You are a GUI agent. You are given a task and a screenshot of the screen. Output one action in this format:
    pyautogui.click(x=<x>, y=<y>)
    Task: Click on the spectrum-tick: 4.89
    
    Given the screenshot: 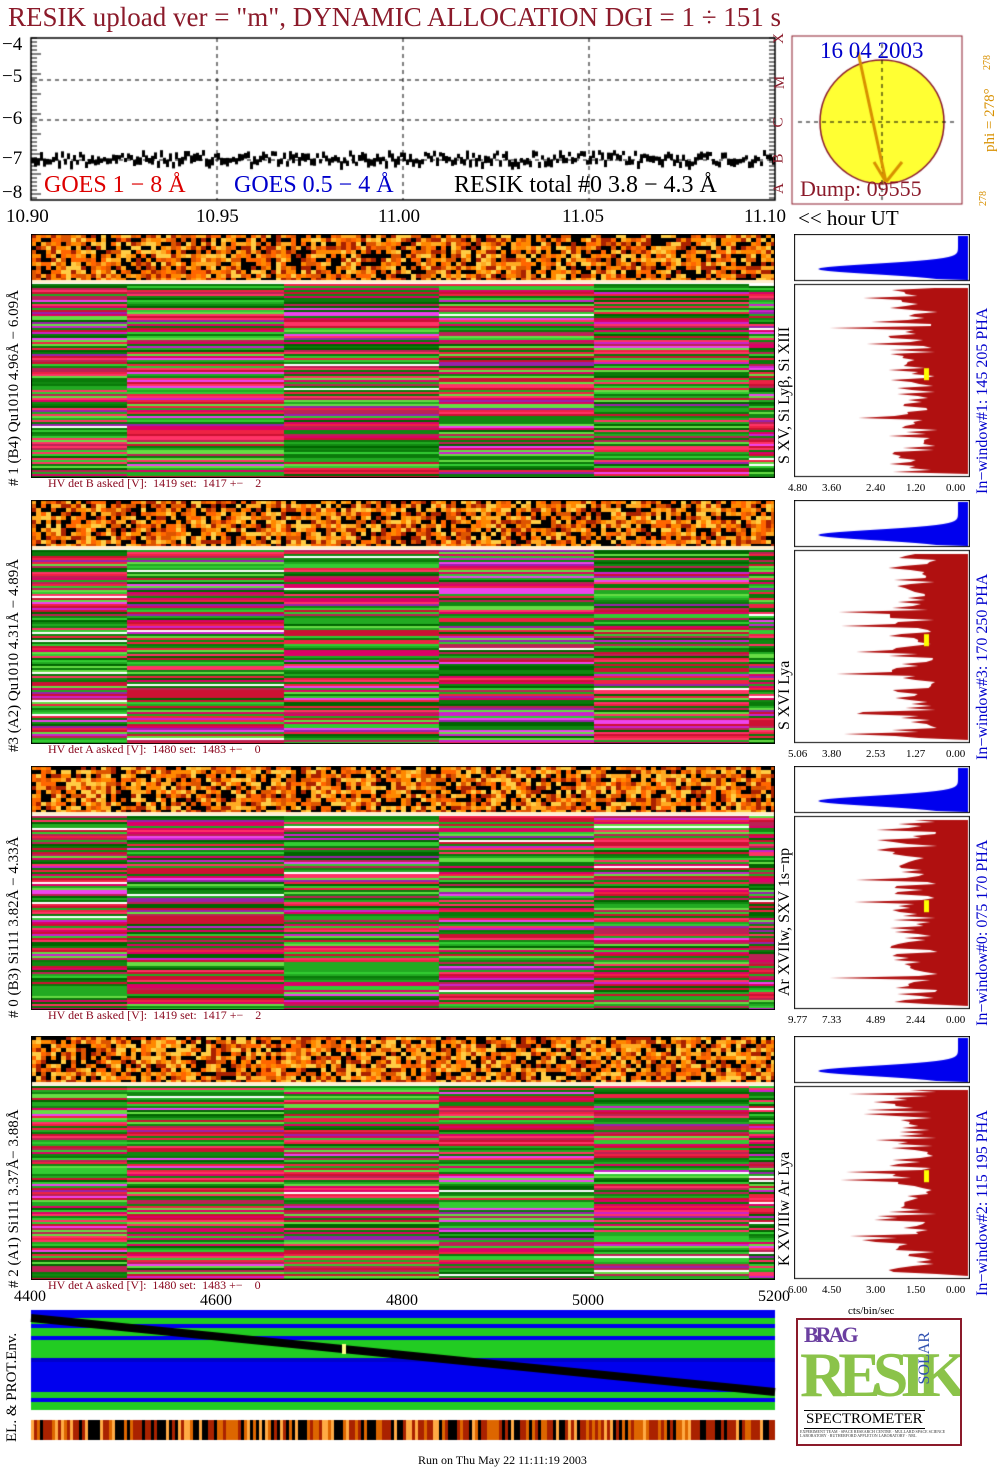 What is the action you would take?
    pyautogui.click(x=876, y=1020)
    